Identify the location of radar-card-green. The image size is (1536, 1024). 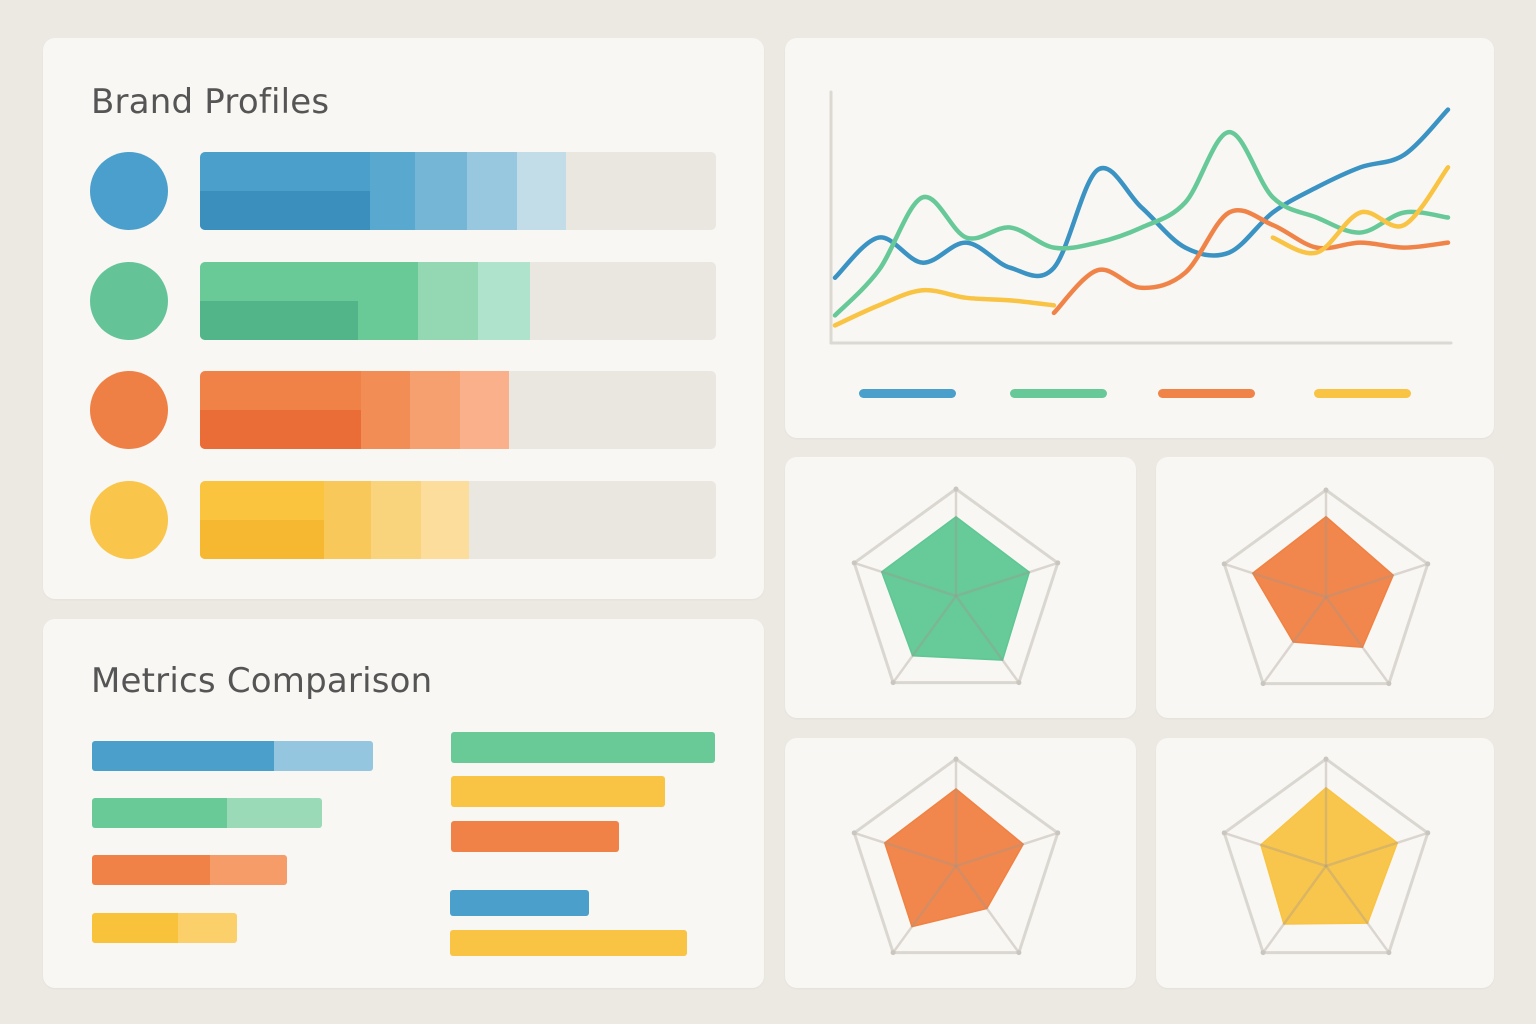
(960, 587).